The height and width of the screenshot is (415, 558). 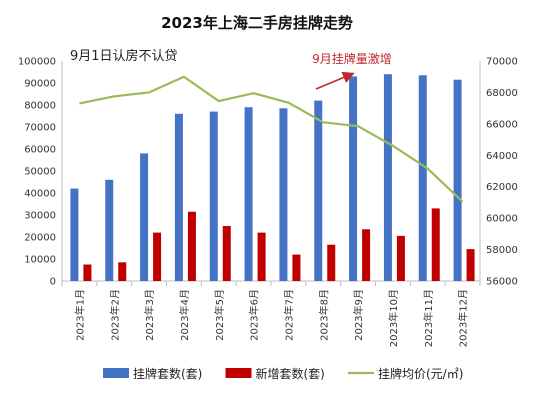 I want to click on annotation-arrow, so click(x=335, y=80).